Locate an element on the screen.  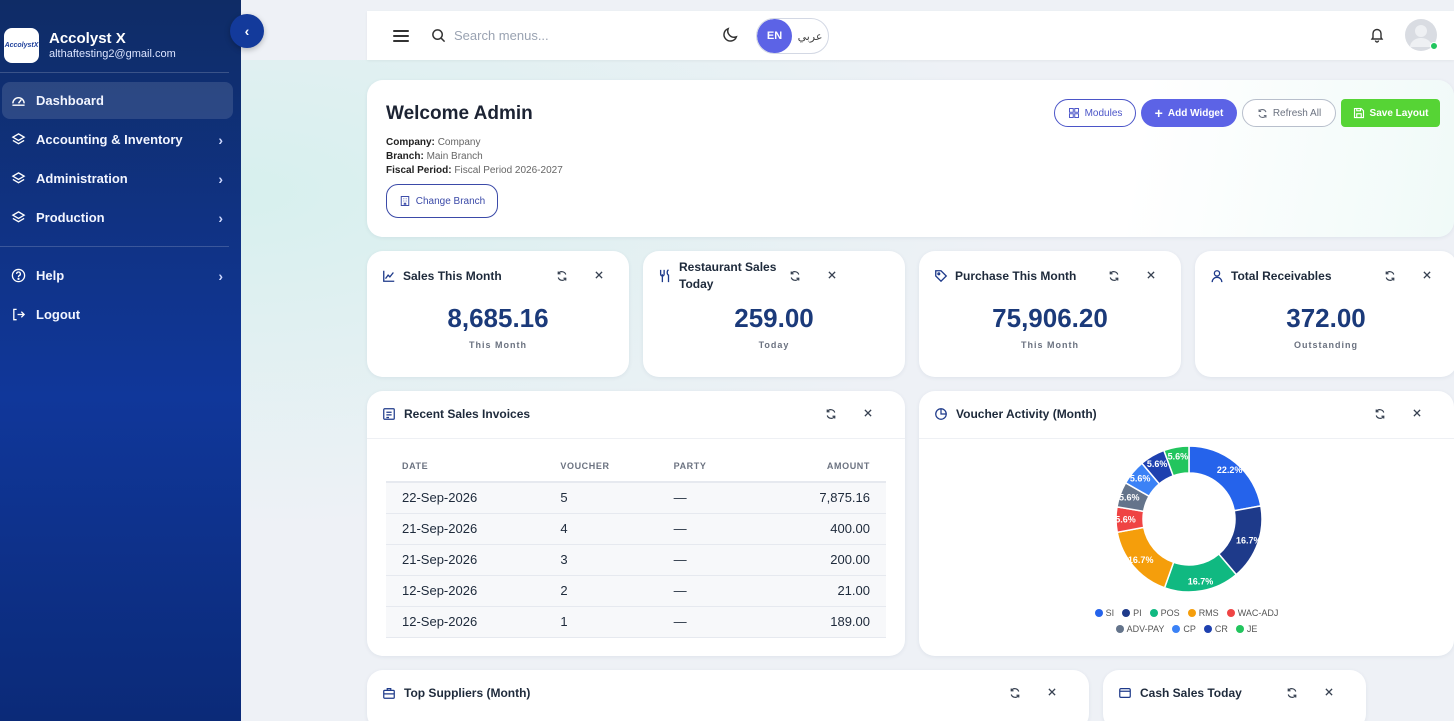
sidebar-item-logout: Logout is located at coordinates (117, 314).